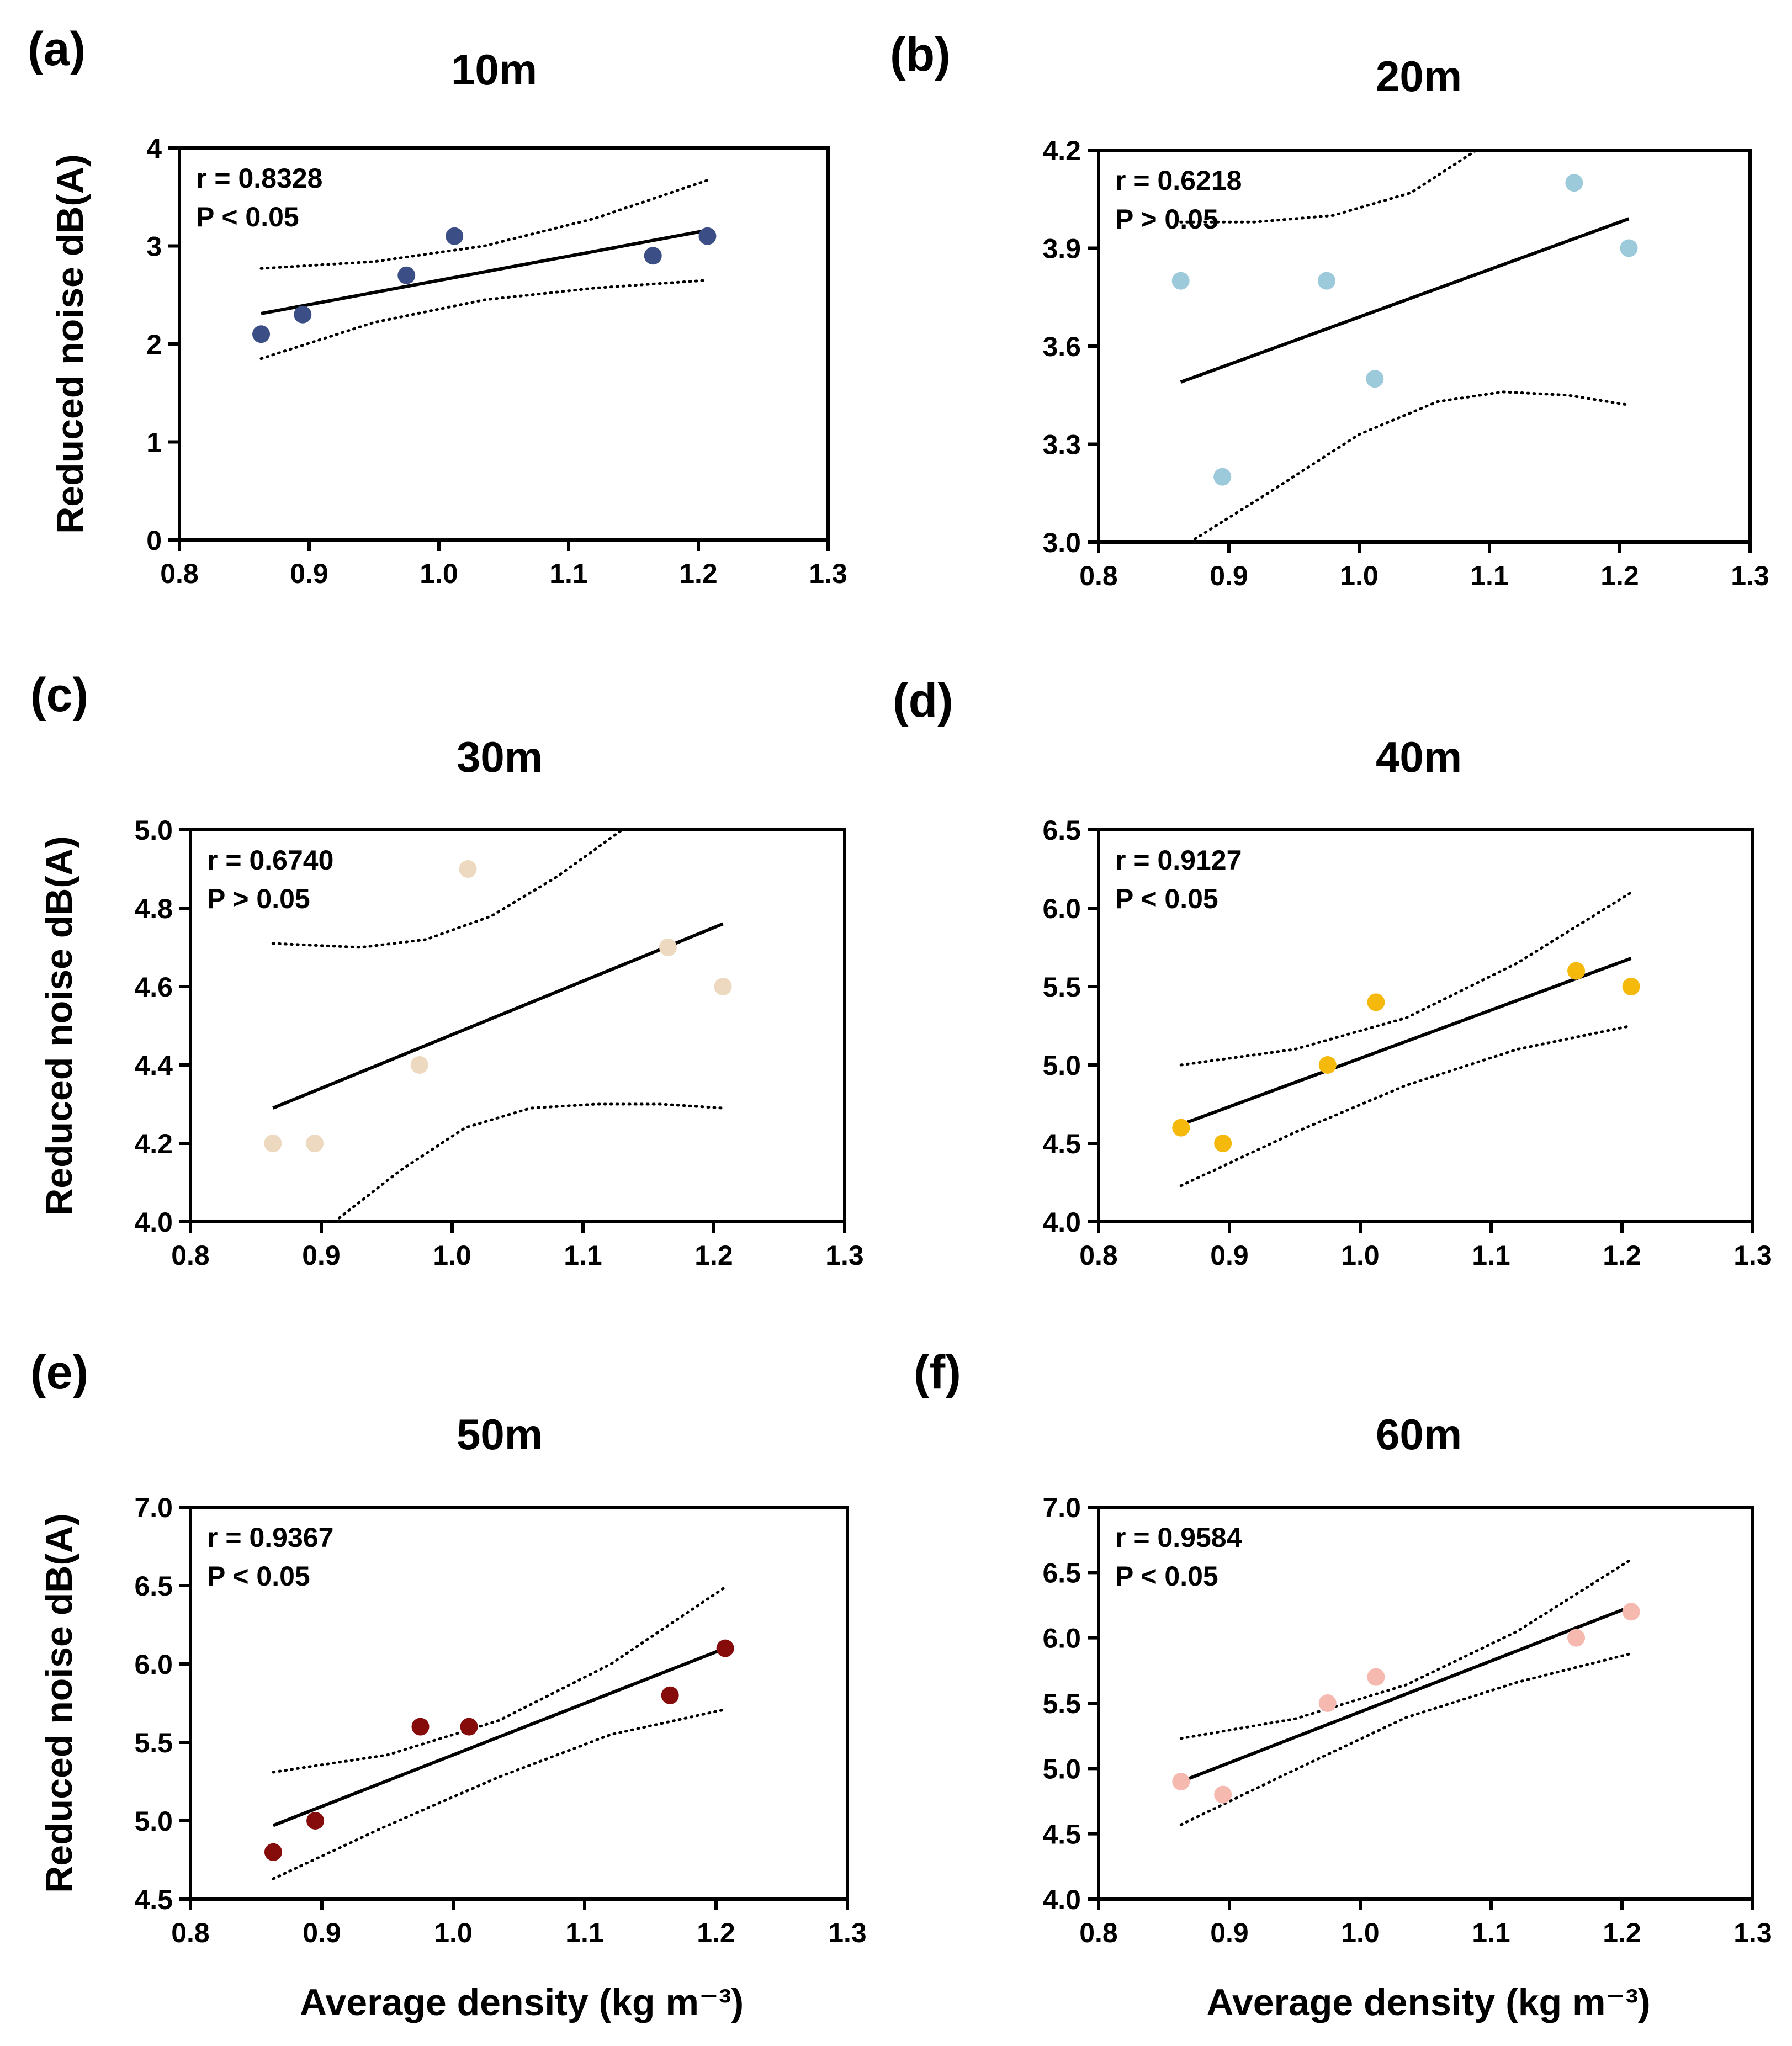 The image size is (1792, 2046). I want to click on r-value-text: r = 0.8328, so click(259, 178).